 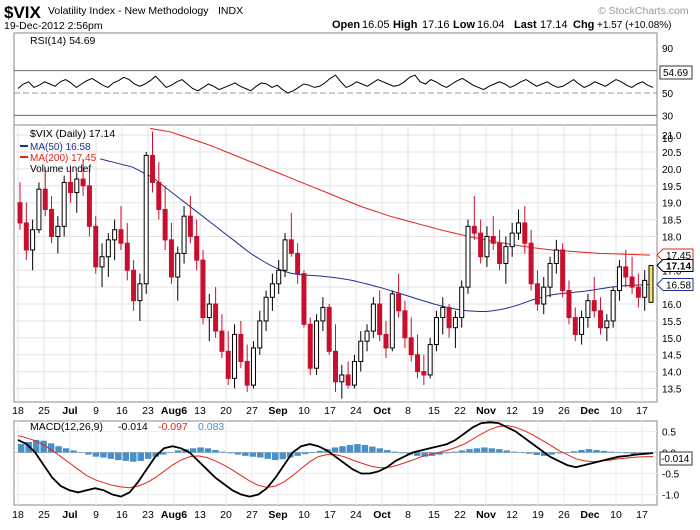 I want to click on macd-tick-label: -1.0, so click(x=671, y=496).